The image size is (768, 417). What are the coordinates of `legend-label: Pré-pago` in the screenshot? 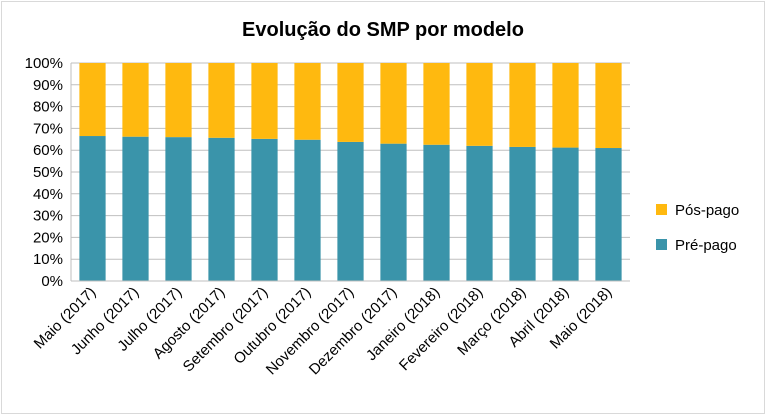 It's located at (706, 245).